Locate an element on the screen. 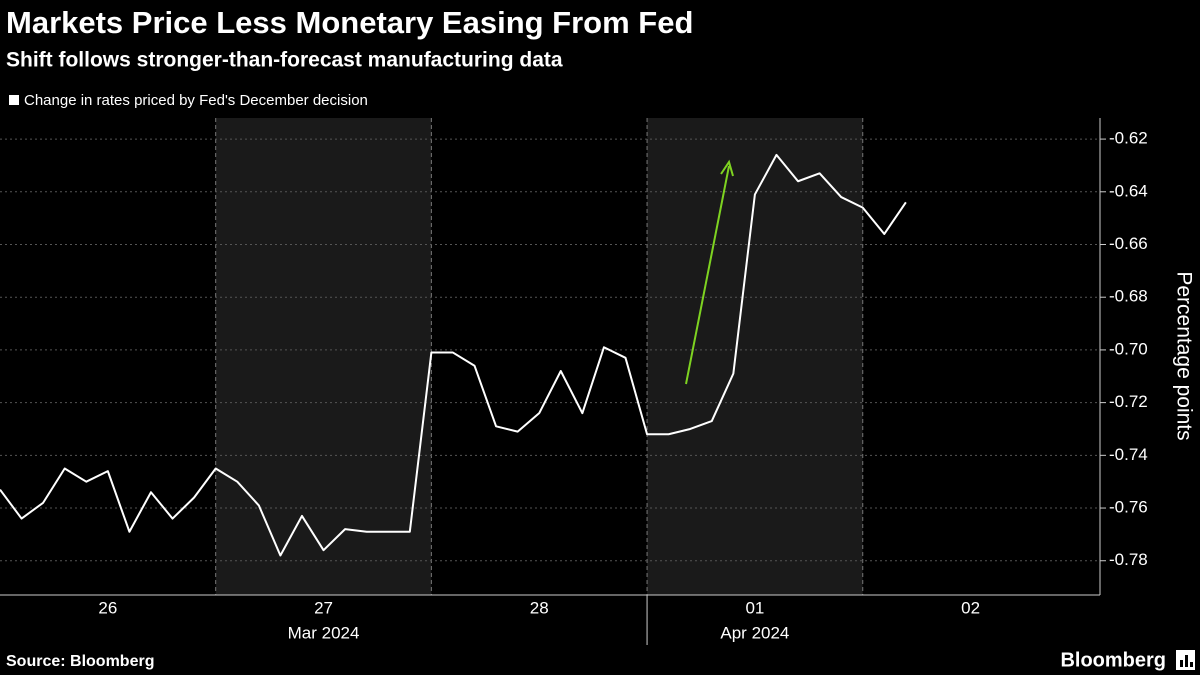  y-tick-label: -0.66 is located at coordinates (1128, 243).